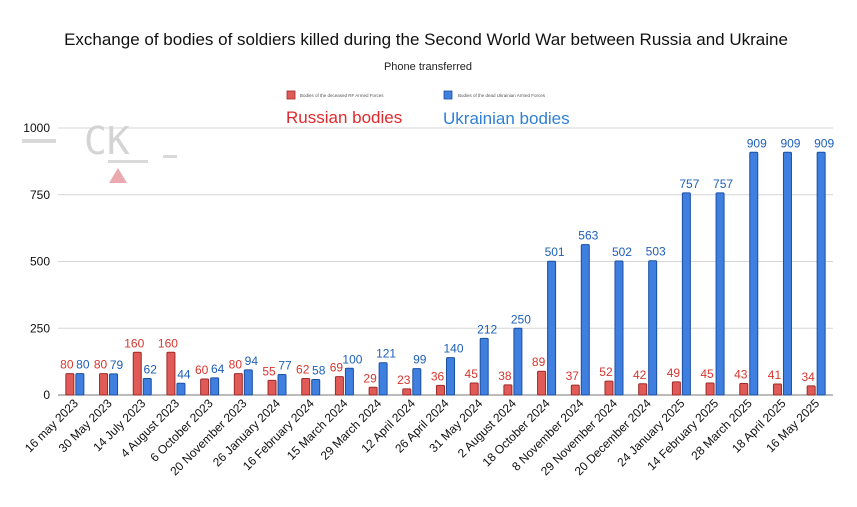  What do you see at coordinates (117, 365) in the screenshot?
I see `data-label-ukrainian: 79` at bounding box center [117, 365].